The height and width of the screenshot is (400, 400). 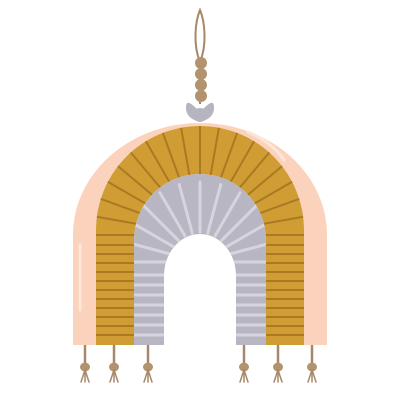 What do you see at coordinates (266, 146) in the screenshot?
I see `outer-band-highlight` at bounding box center [266, 146].